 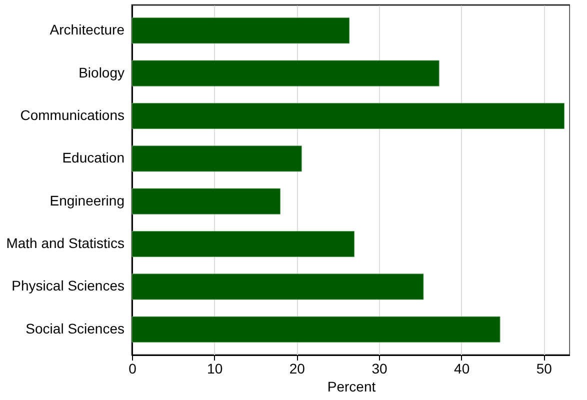 I want to click on y-tick-label: Social Sciences, so click(x=75, y=328).